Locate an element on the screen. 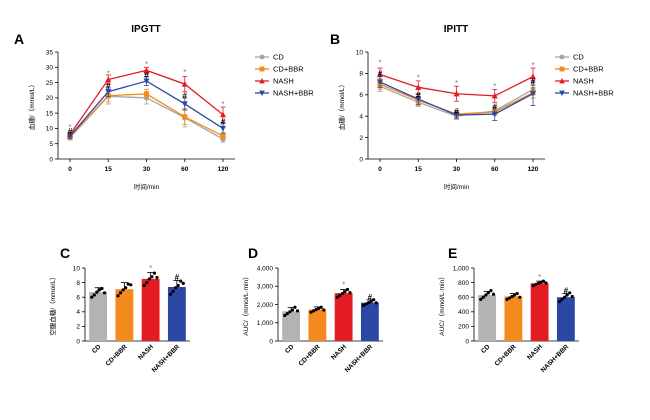 The width and height of the screenshot is (650, 420). bar-cd is located at coordinates (98, 316).